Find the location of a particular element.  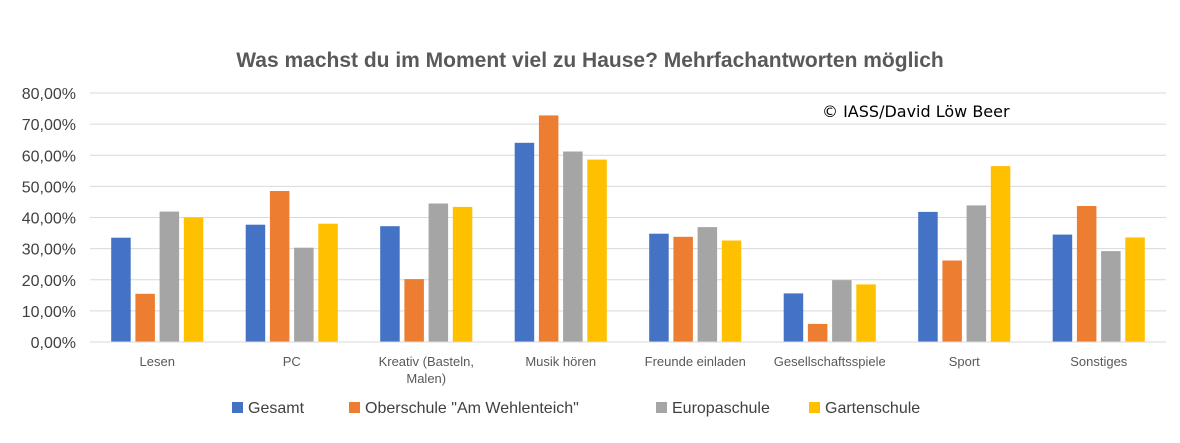

y-tick-label: 10,00% is located at coordinates (49, 312).